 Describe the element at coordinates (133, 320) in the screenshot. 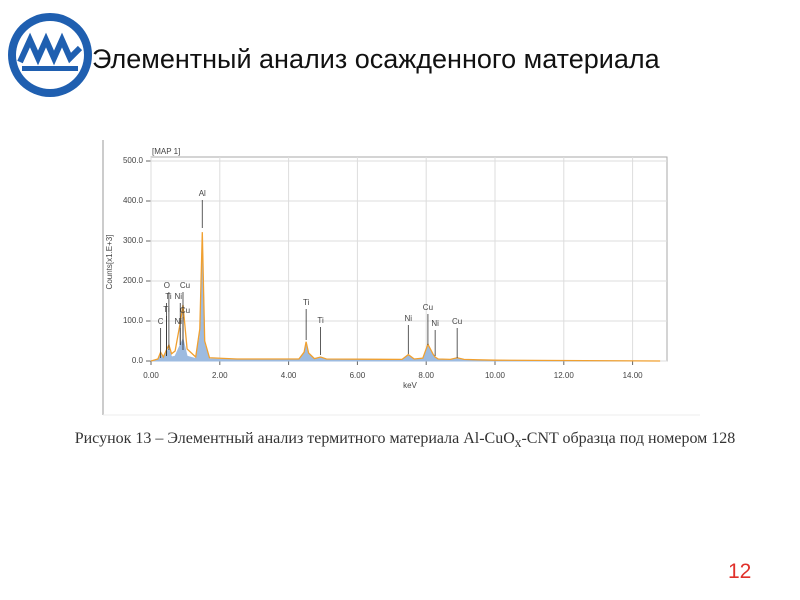

I see `y-tick-label: 100.0` at that location.